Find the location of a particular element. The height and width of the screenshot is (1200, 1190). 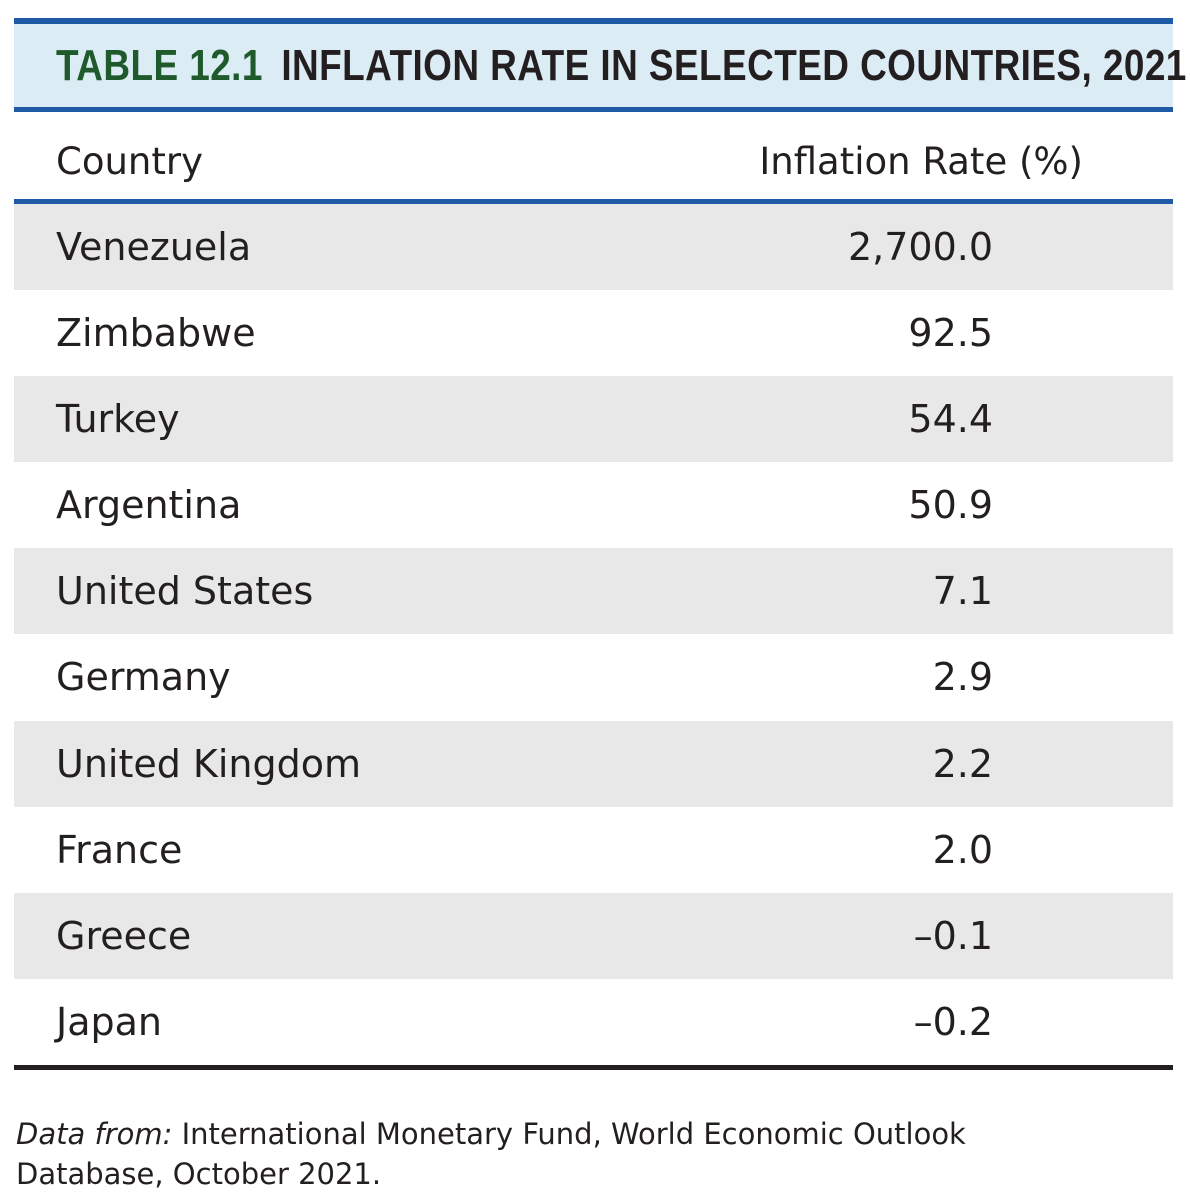

table-row: Japan –0.2 is located at coordinates (593, 1022).